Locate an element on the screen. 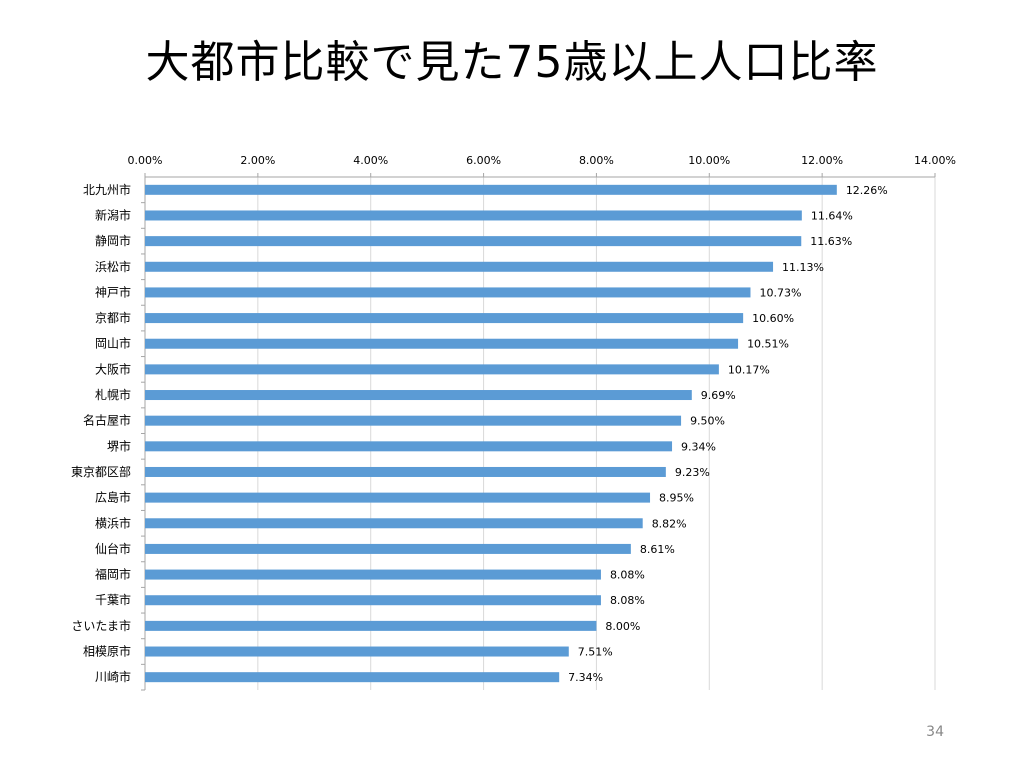  data-label: 10.51% is located at coordinates (768, 344).